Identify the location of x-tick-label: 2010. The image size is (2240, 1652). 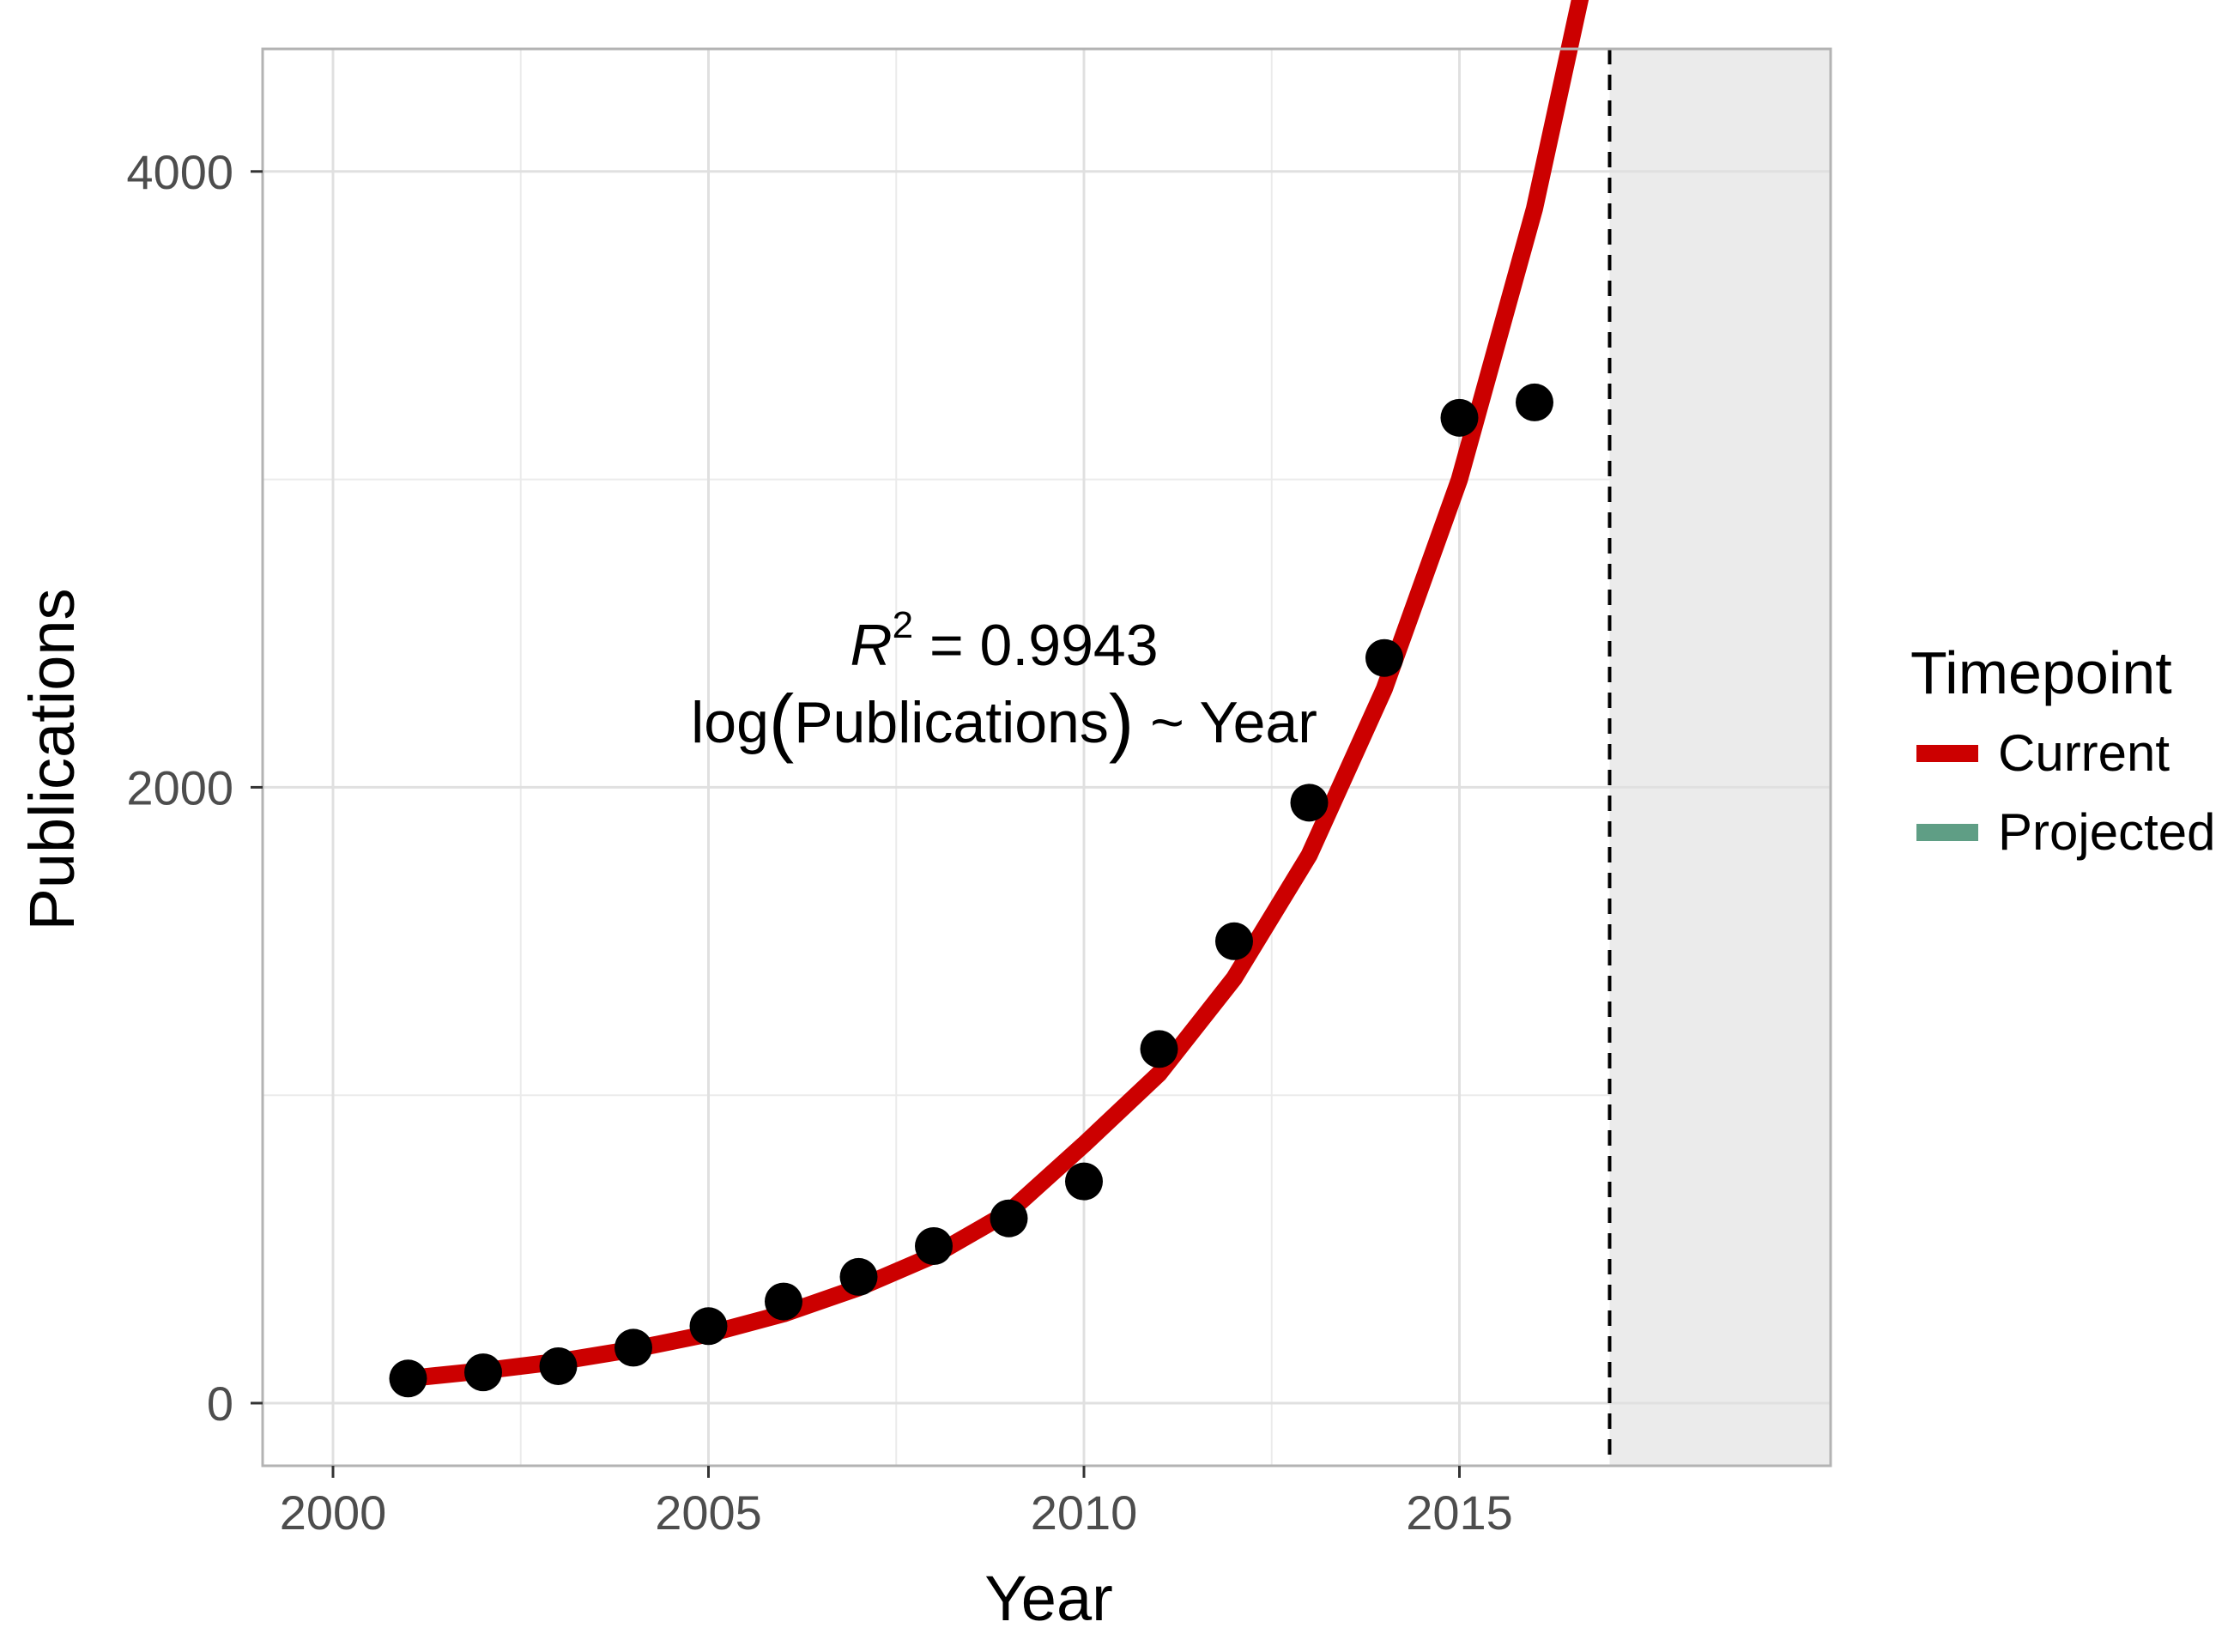
(1084, 1513).